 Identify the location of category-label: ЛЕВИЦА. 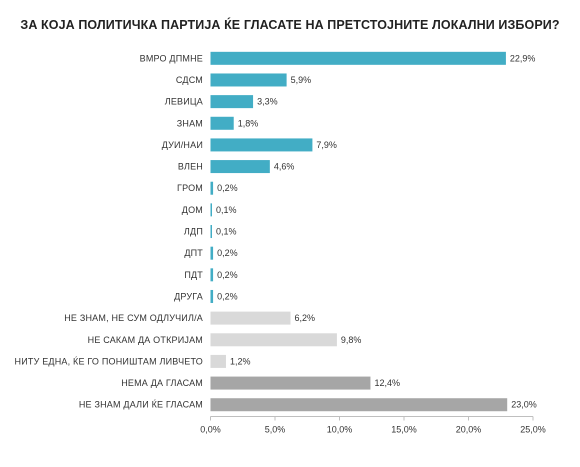
(184, 102).